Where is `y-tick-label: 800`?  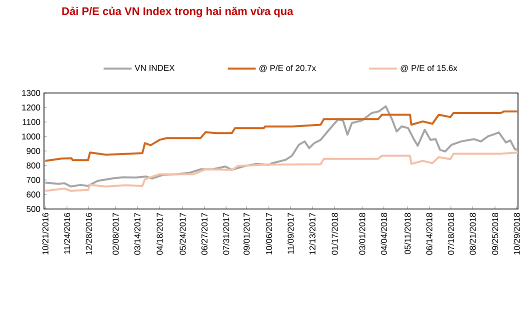
y-tick-label: 800 is located at coordinates (33, 165).